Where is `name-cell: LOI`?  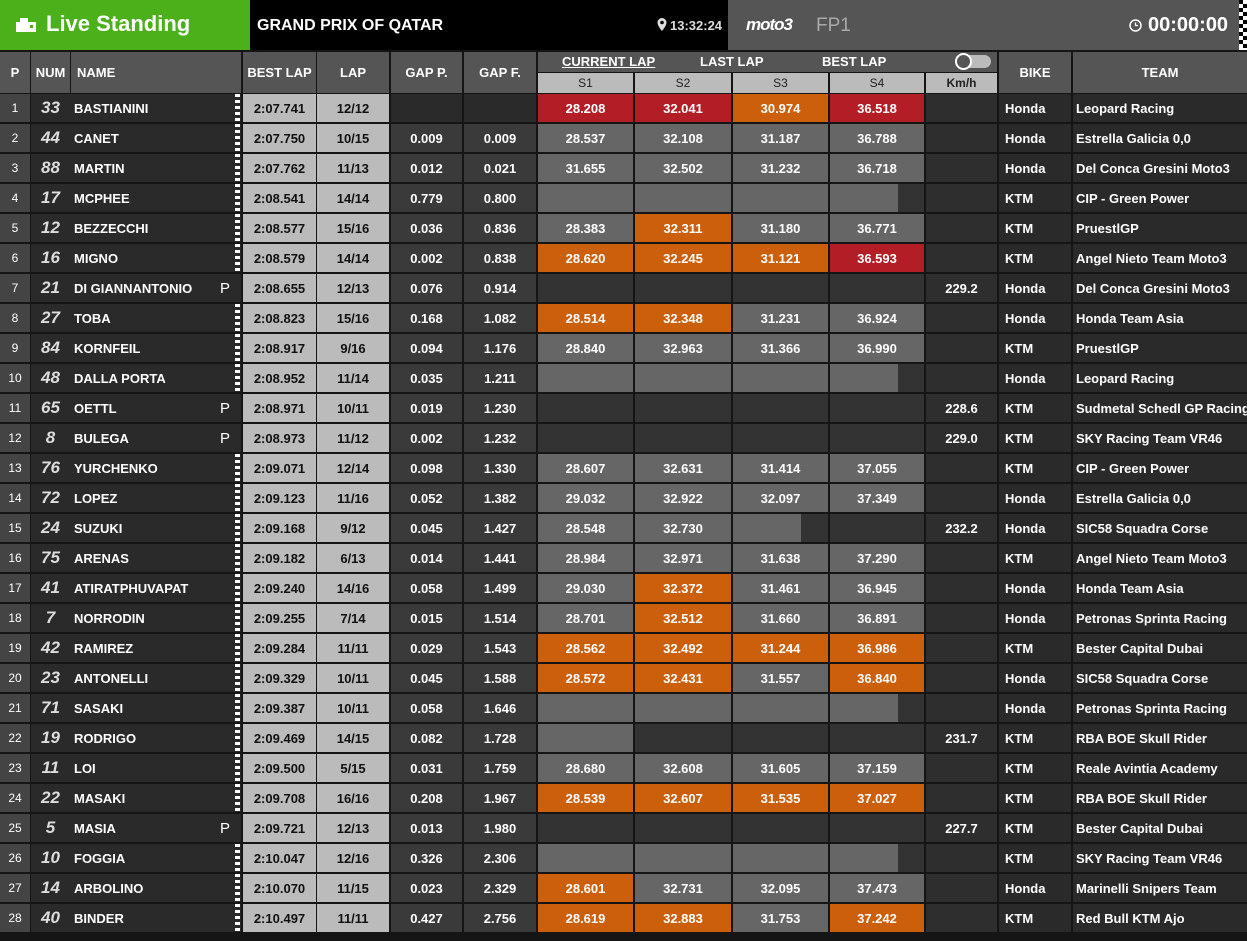
name-cell: LOI is located at coordinates (85, 768).